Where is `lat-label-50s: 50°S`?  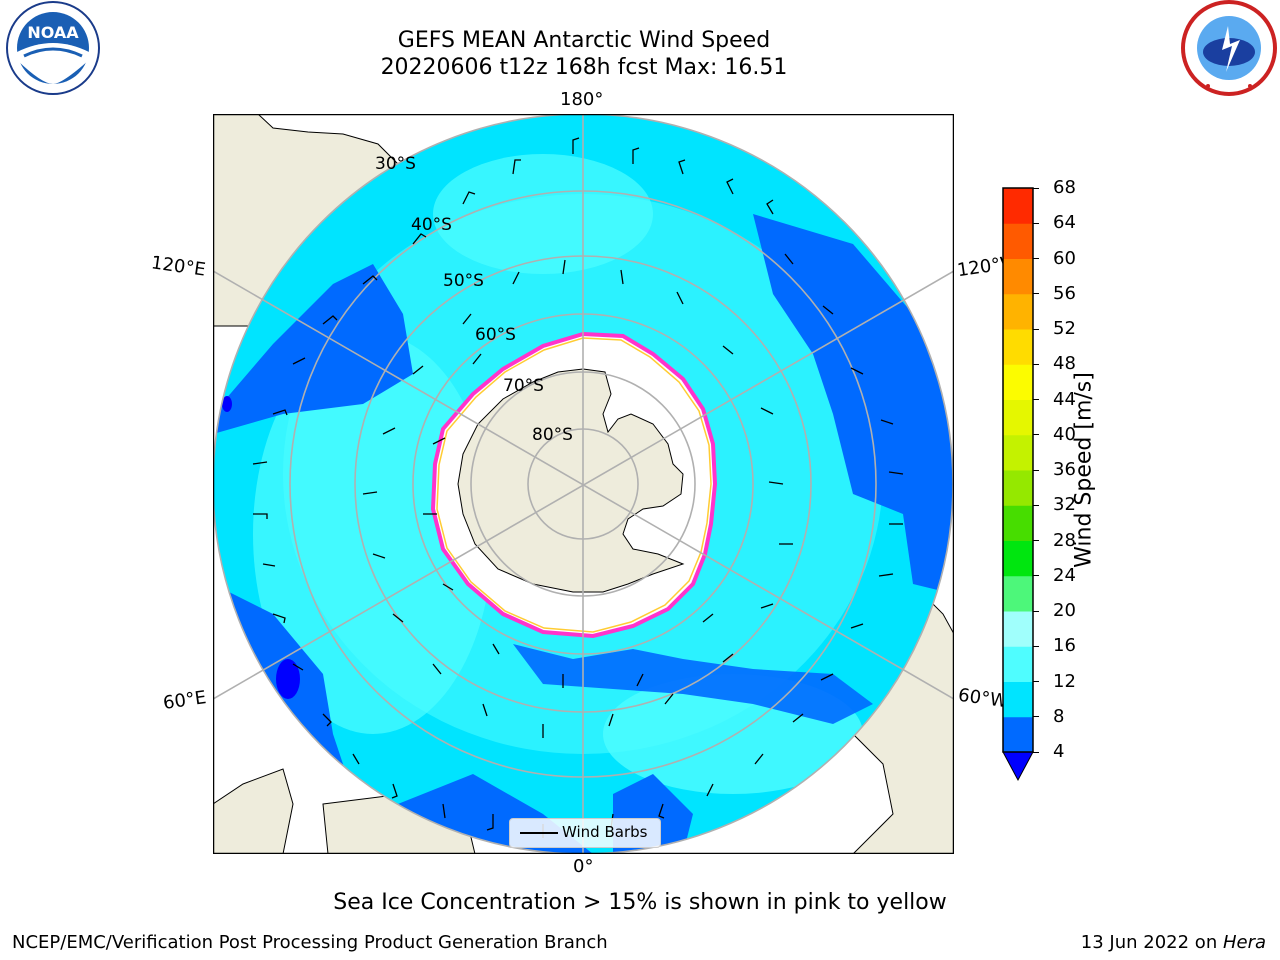
lat-label-50s: 50°S is located at coordinates (463, 281).